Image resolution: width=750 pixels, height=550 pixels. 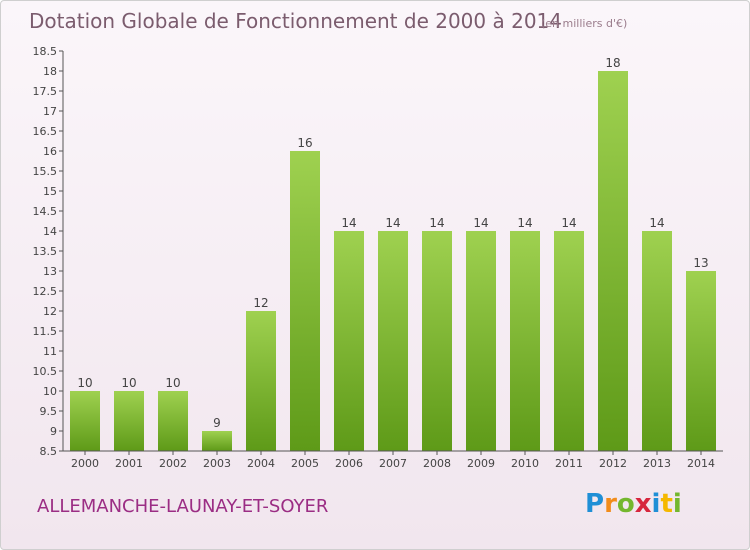 I want to click on y-tick-label: 10.5, so click(x=45, y=371).